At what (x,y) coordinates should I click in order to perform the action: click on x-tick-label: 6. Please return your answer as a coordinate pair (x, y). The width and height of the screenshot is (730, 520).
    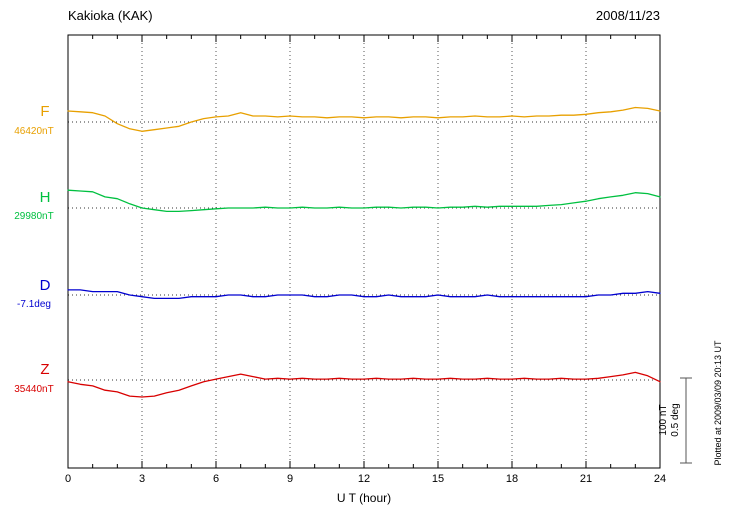
    Looking at the image, I should click on (216, 479).